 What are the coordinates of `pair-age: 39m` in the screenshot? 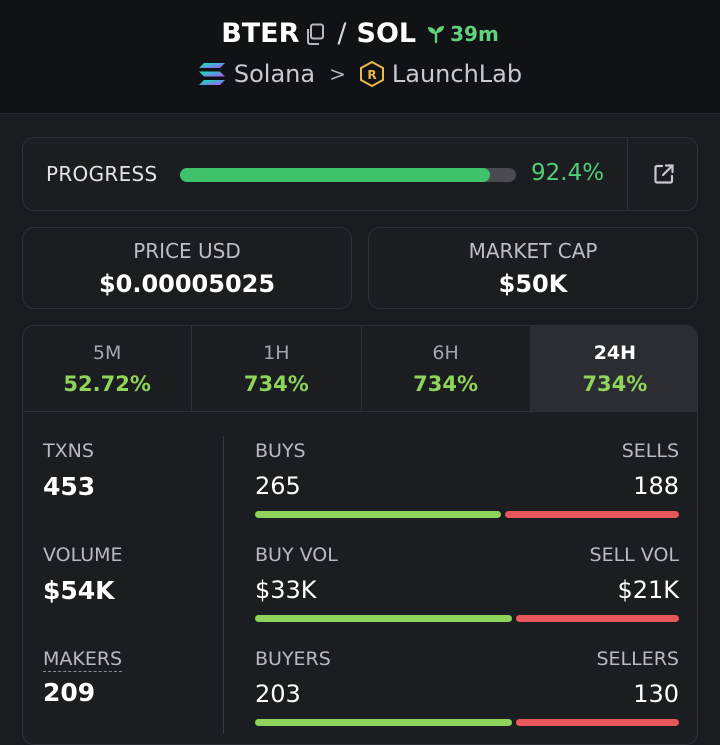 It's located at (462, 34).